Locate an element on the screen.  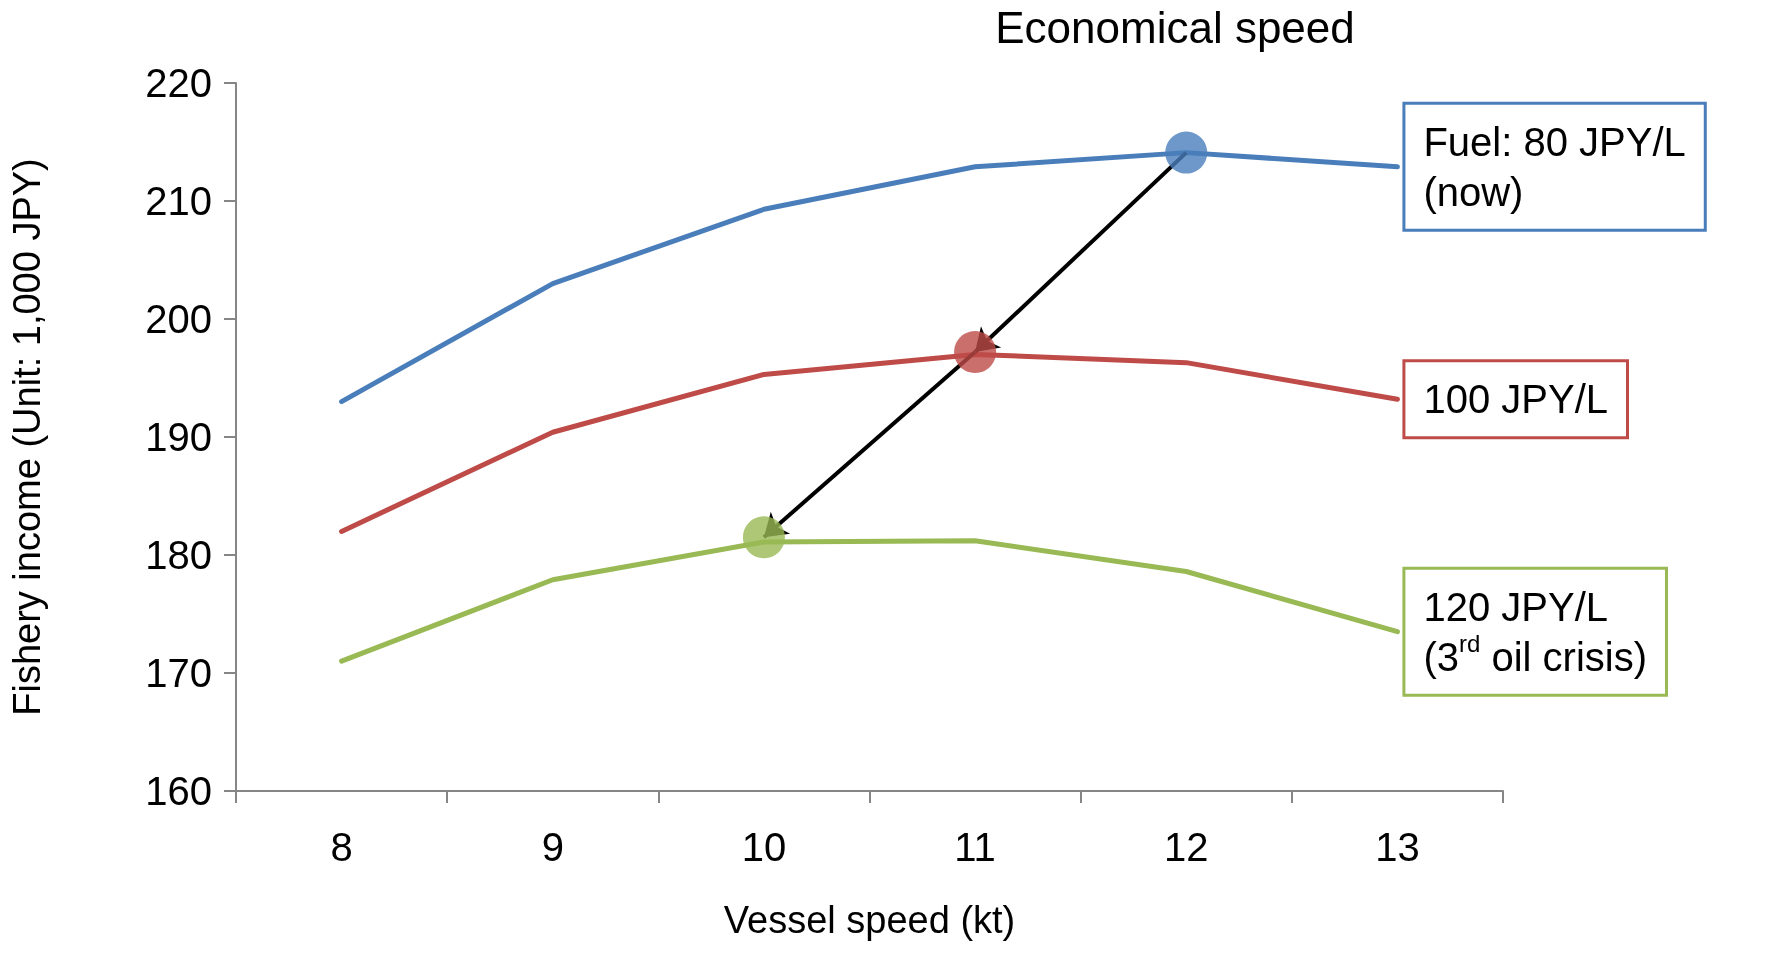
x-tick-label: 13 is located at coordinates (1397, 847).